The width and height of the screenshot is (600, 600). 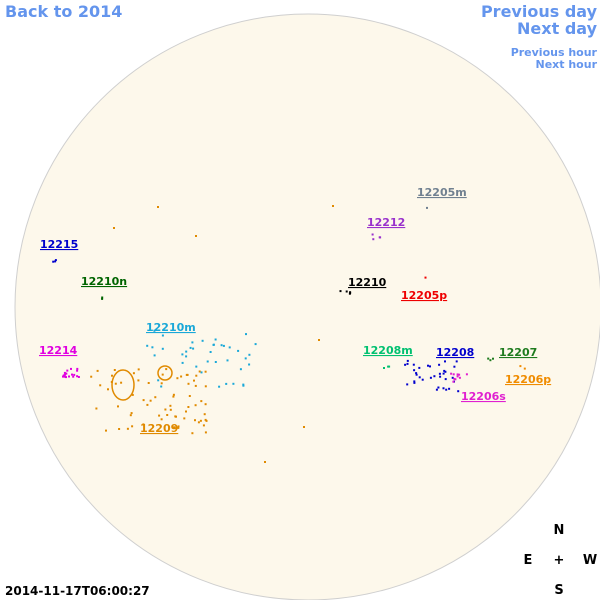 I want to click on next-hour-link: Next hour, so click(x=567, y=64).